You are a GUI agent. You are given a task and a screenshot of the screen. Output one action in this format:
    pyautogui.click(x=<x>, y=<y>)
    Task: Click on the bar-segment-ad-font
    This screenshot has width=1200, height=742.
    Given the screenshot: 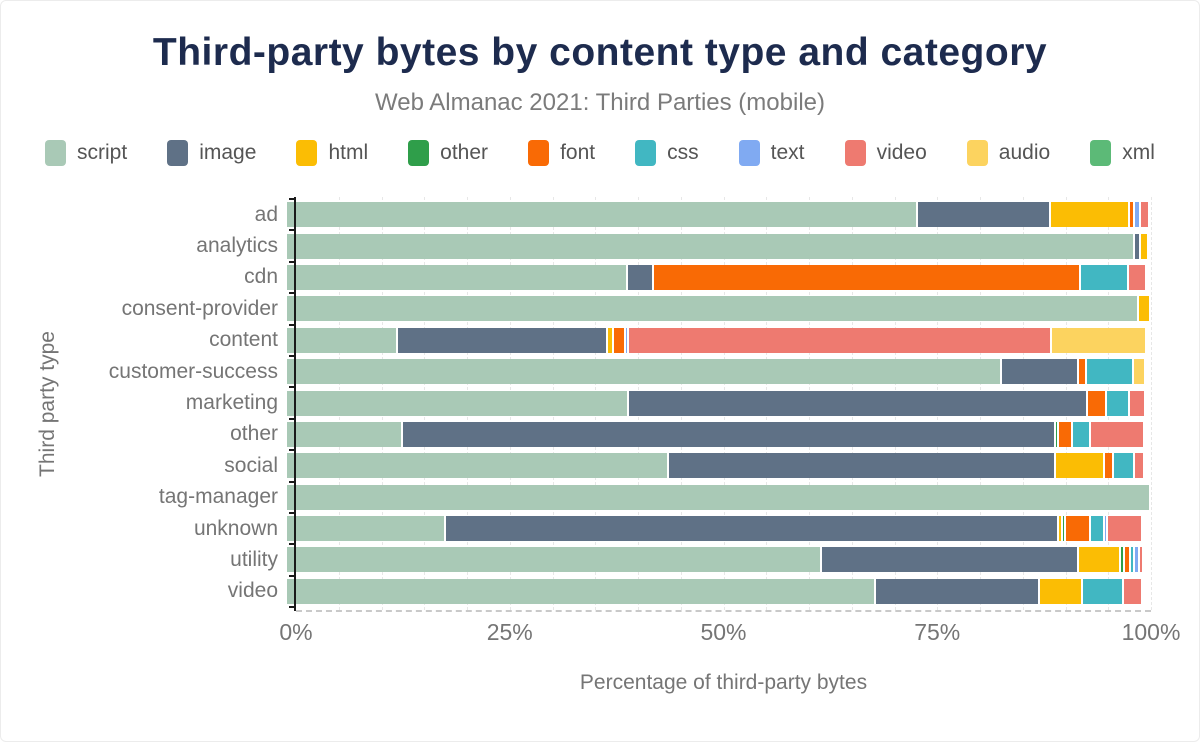 What is the action you would take?
    pyautogui.click(x=1132, y=215)
    